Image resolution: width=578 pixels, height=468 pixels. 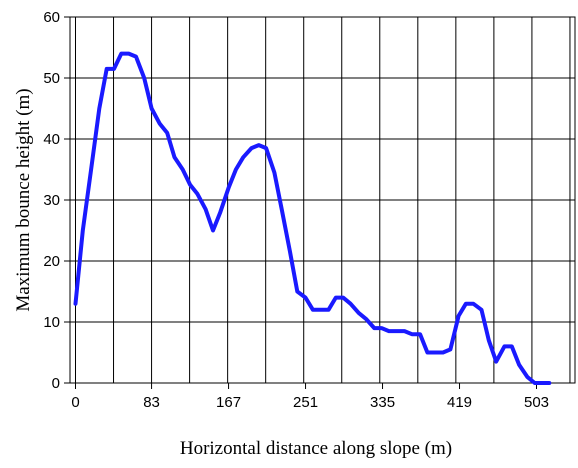 What do you see at coordinates (51, 17) in the screenshot?
I see `y-tick-label: 60` at bounding box center [51, 17].